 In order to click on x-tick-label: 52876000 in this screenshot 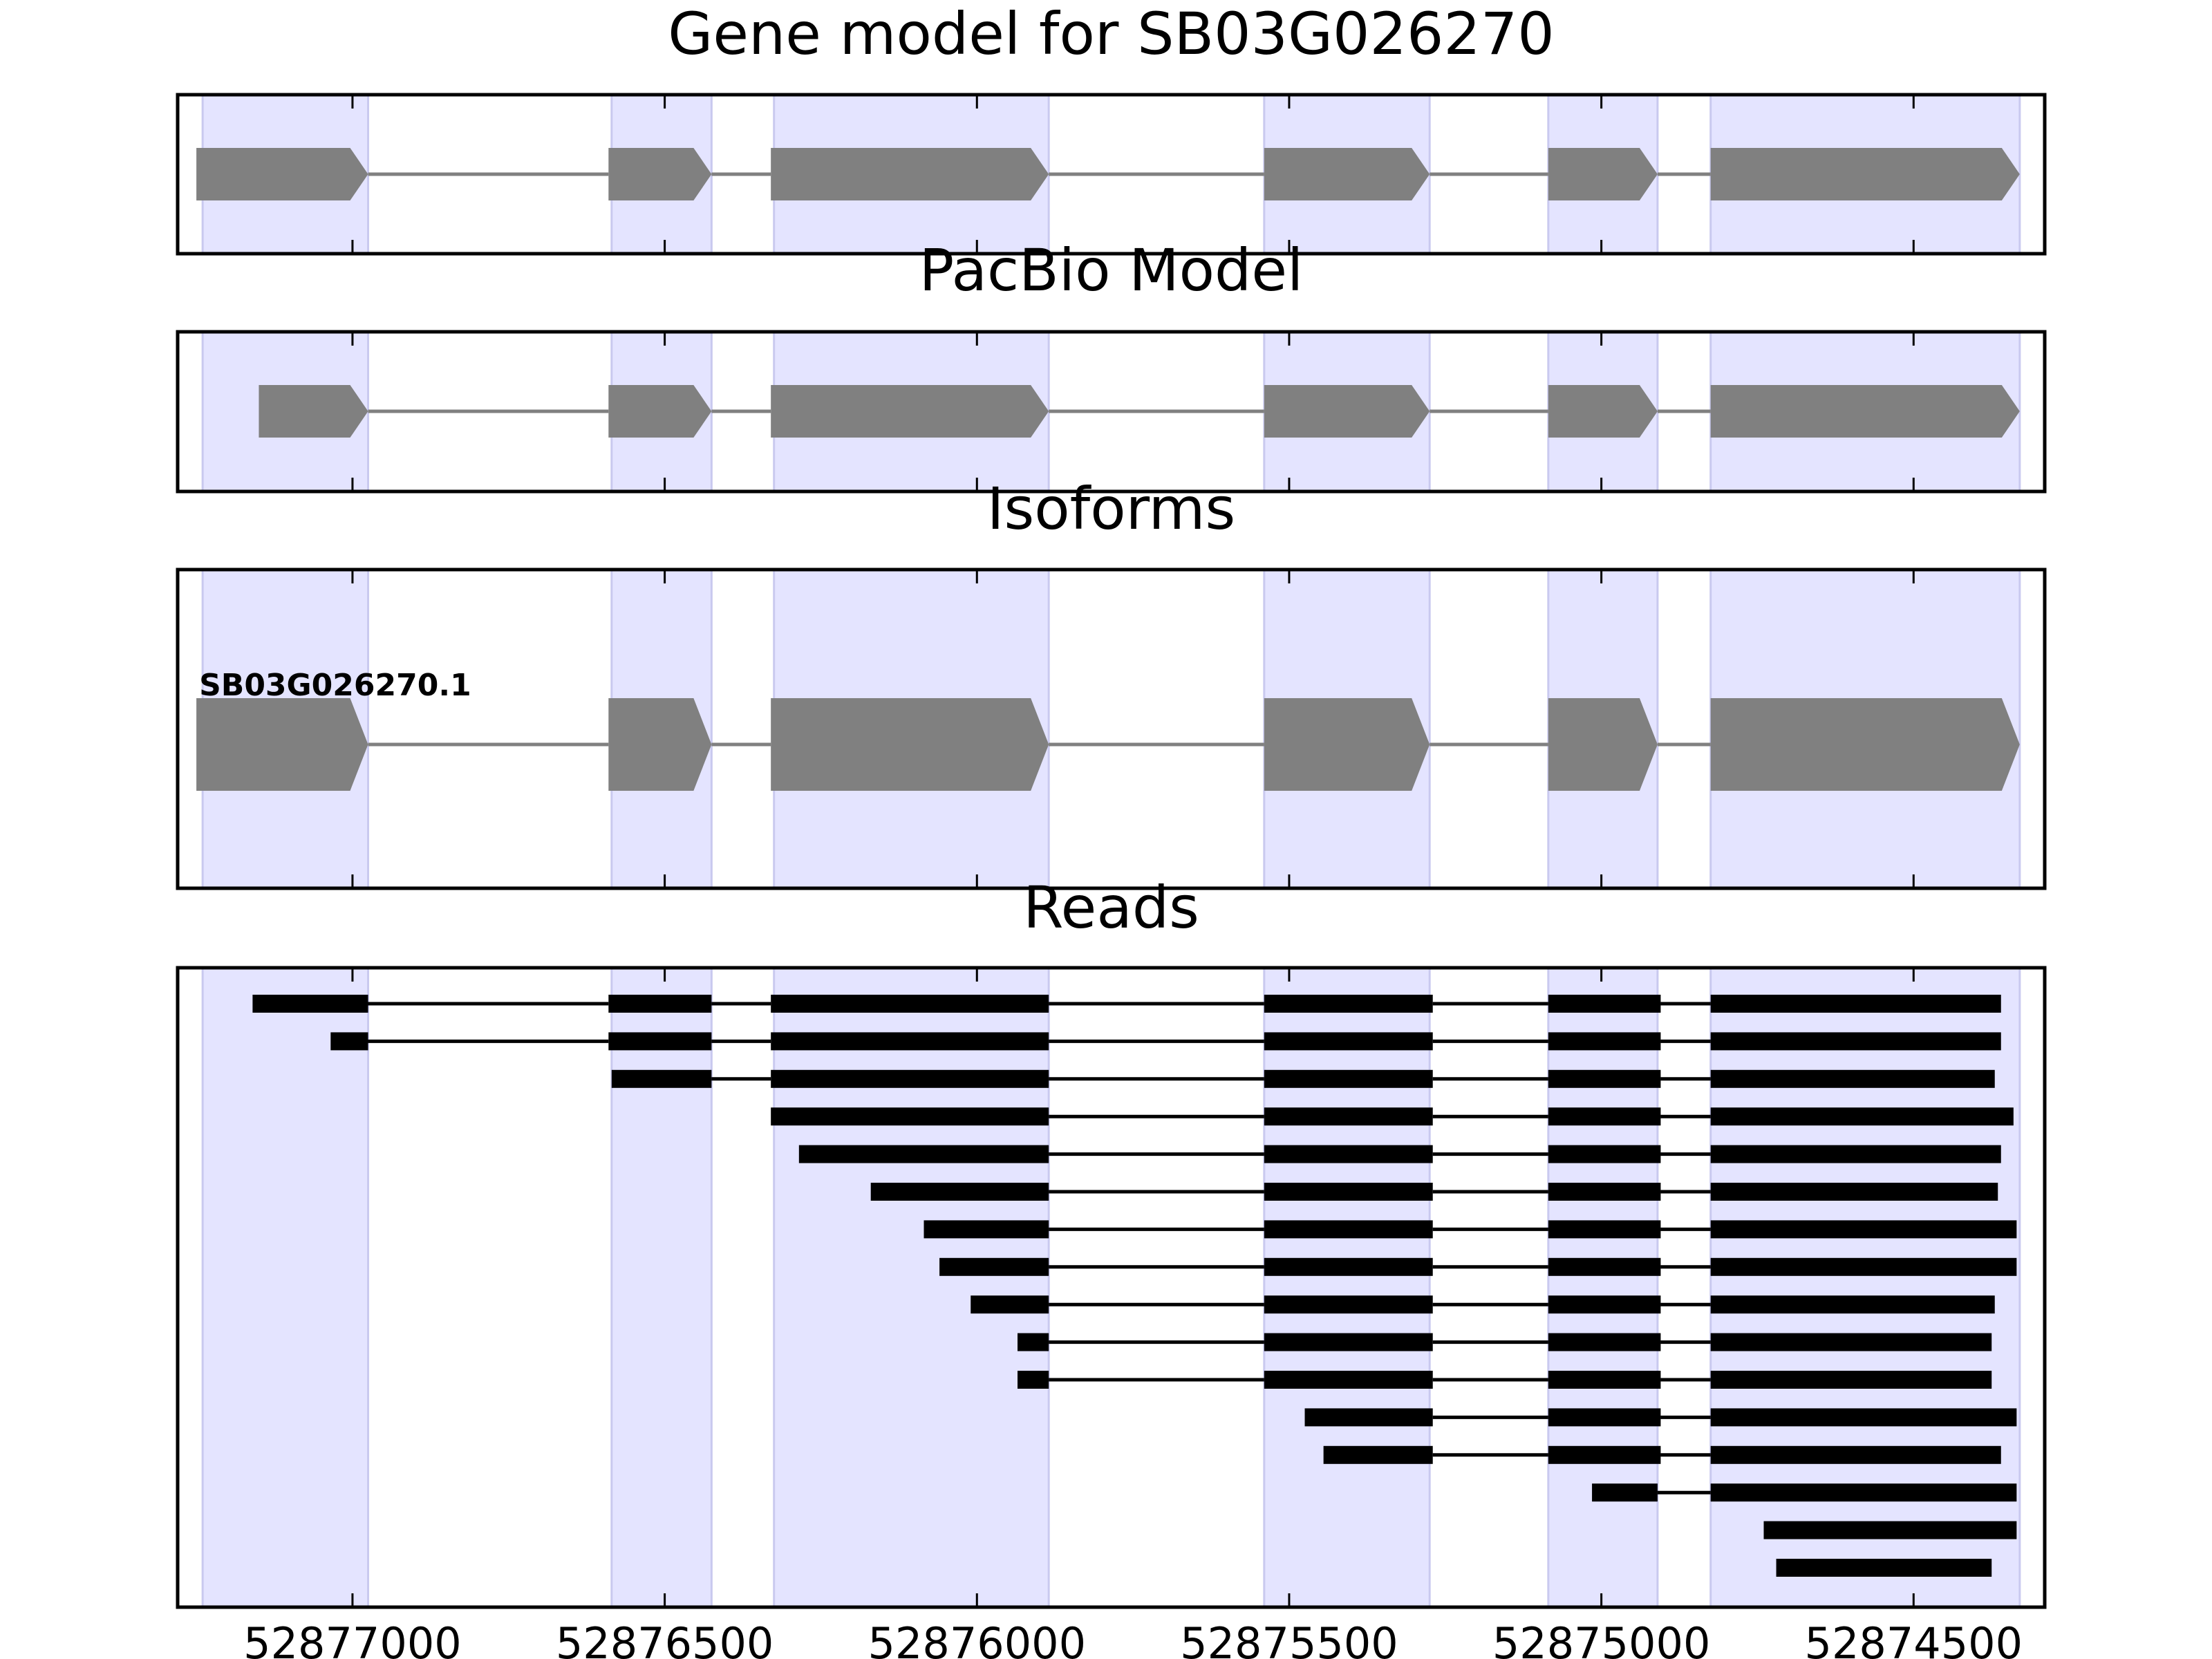, I will do `click(977, 1638)`.